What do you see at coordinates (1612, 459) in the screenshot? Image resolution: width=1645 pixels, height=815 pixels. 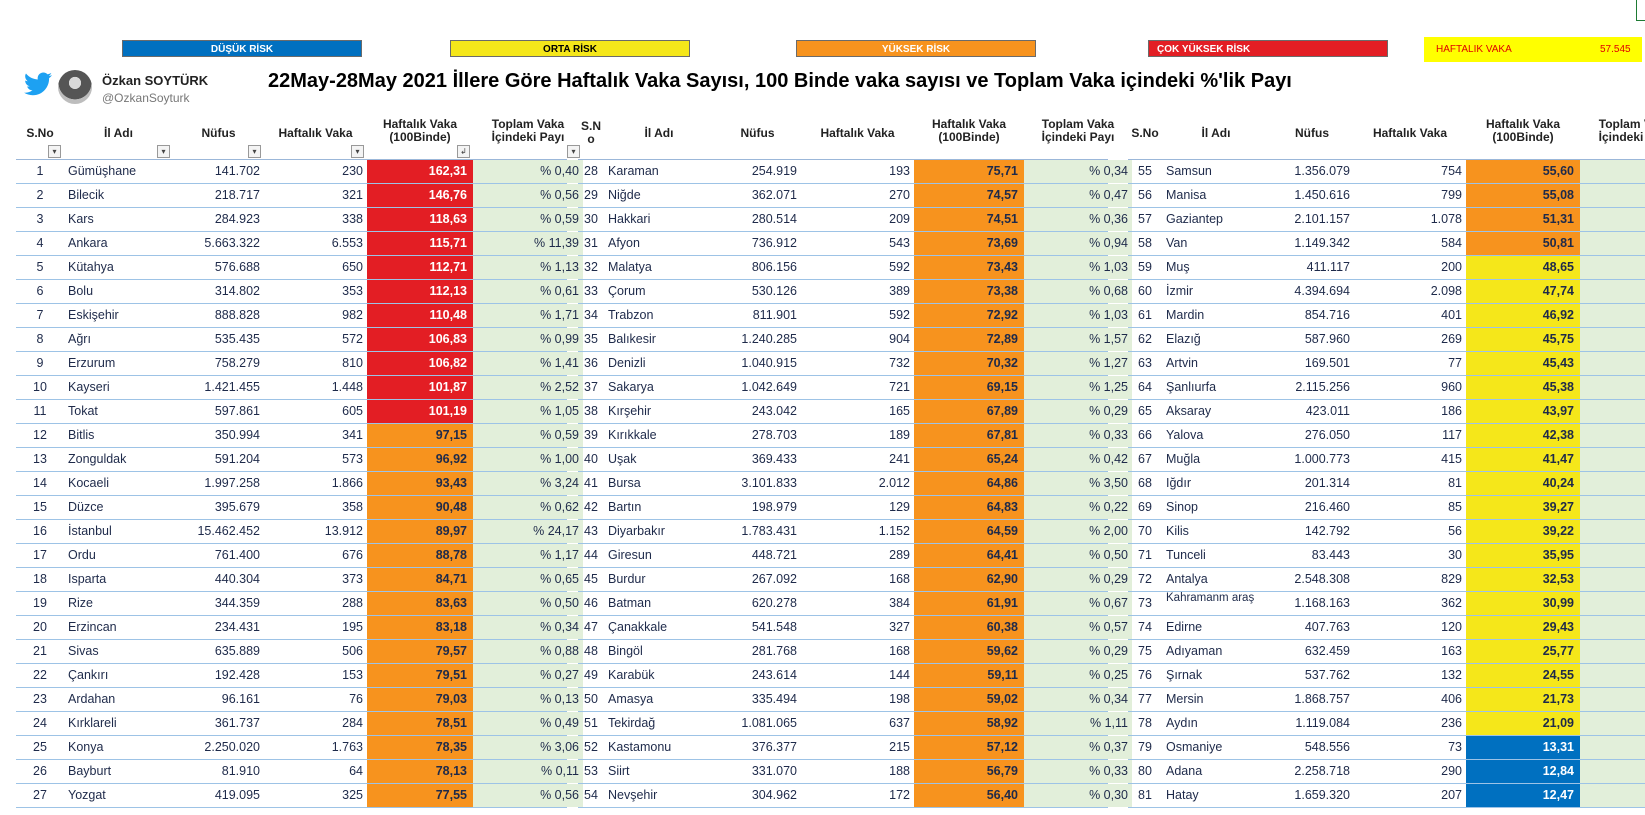 I see `cell-pct: % 0,72` at bounding box center [1612, 459].